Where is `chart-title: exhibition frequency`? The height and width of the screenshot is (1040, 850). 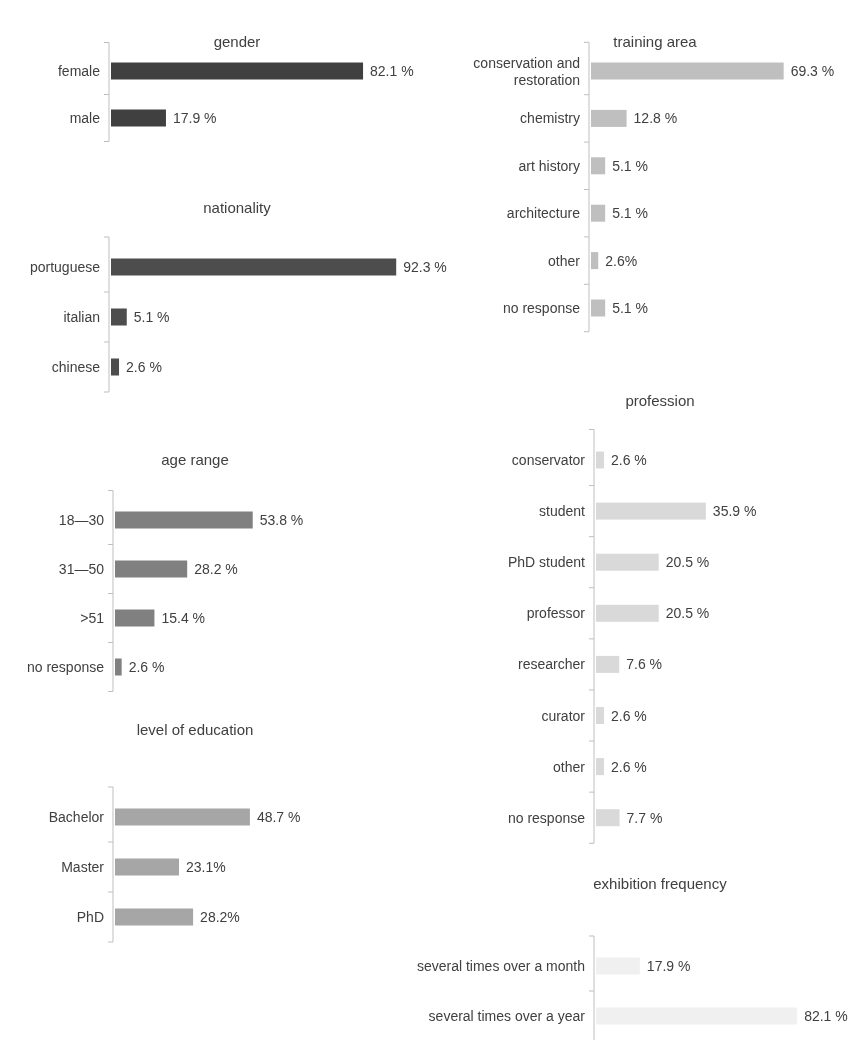 chart-title: exhibition frequency is located at coordinates (660, 883).